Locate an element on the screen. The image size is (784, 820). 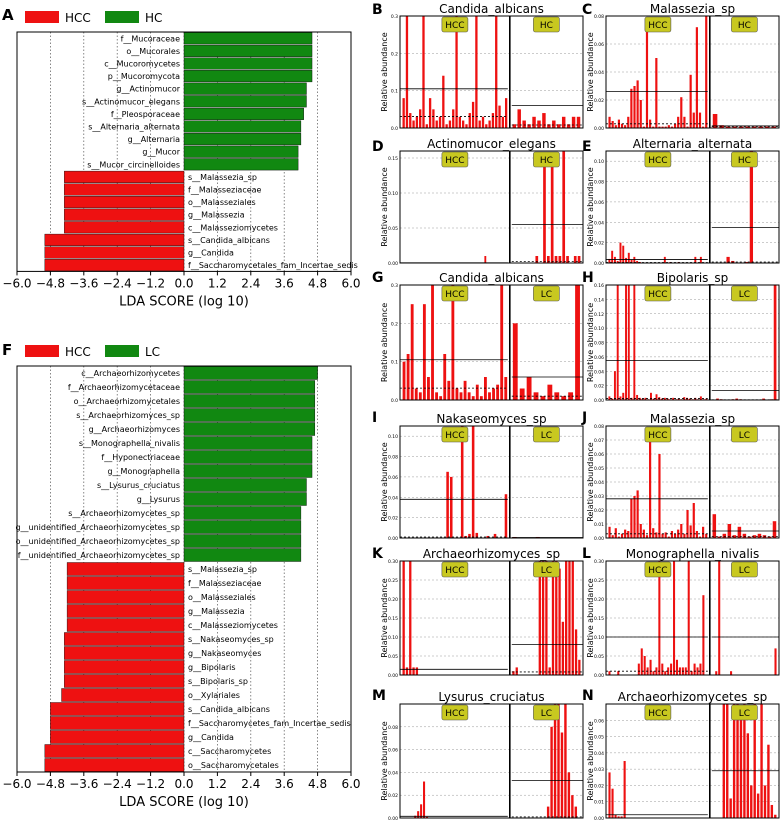
y-tick-label: 0.00 is located at coordinates (599, 264).